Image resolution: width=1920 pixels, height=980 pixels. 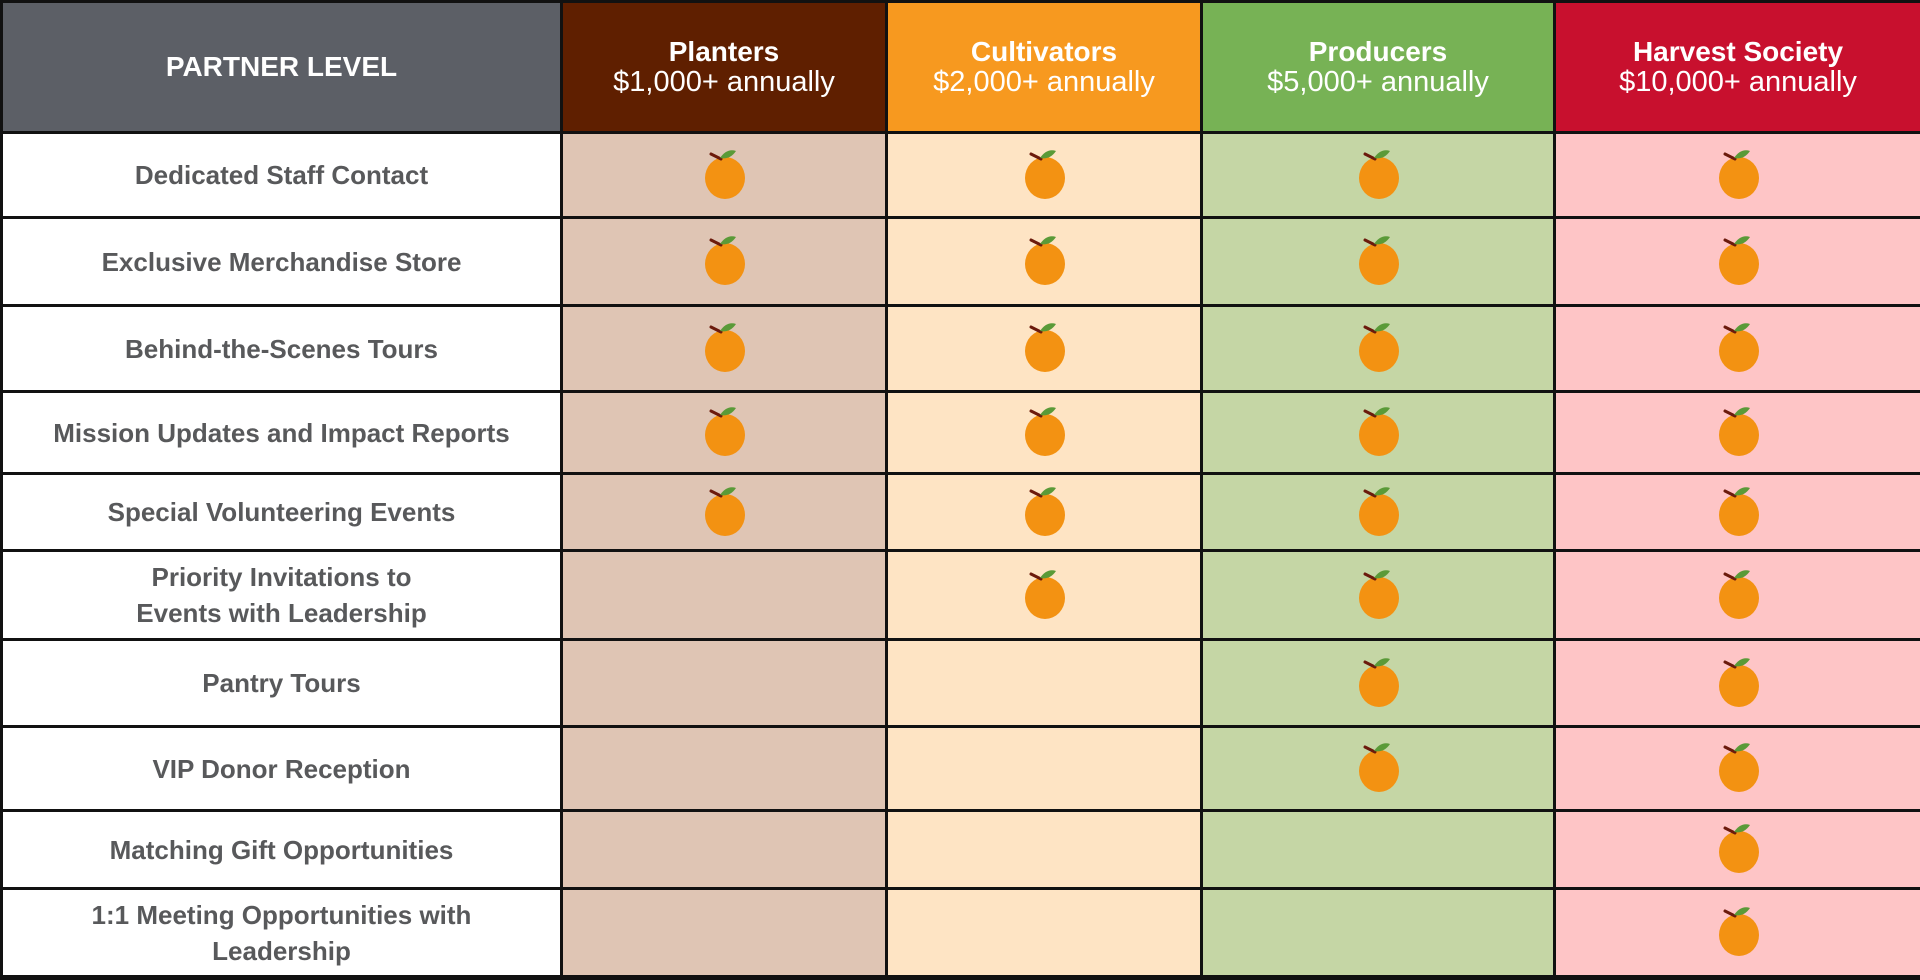 I want to click on level-name: Harvest Society, so click(x=1738, y=51).